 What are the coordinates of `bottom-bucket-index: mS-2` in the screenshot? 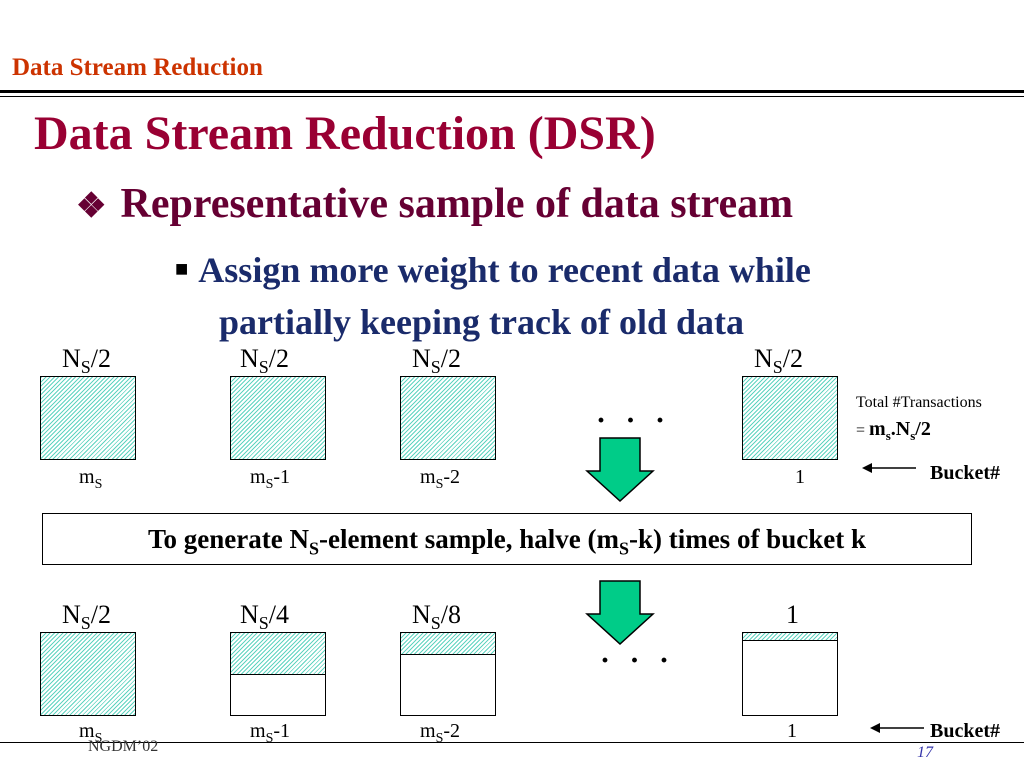 It's located at (440, 733).